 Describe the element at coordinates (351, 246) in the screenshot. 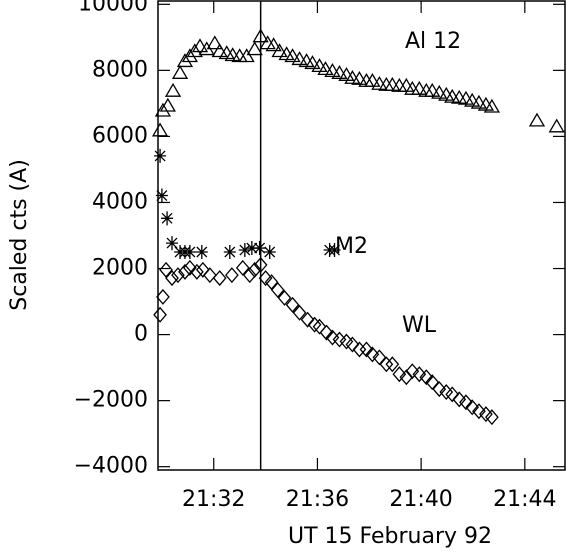

I see `series-label: M2` at that location.